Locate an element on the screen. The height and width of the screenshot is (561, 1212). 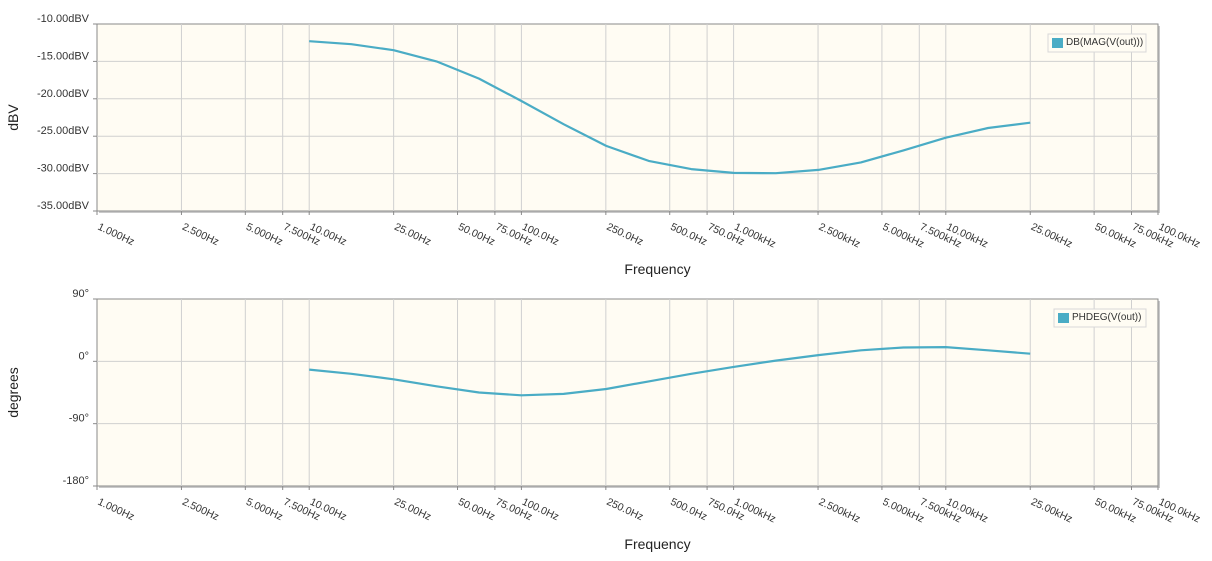
magnitude-x-tick-label: 50.00kHz is located at coordinates (1115, 236).